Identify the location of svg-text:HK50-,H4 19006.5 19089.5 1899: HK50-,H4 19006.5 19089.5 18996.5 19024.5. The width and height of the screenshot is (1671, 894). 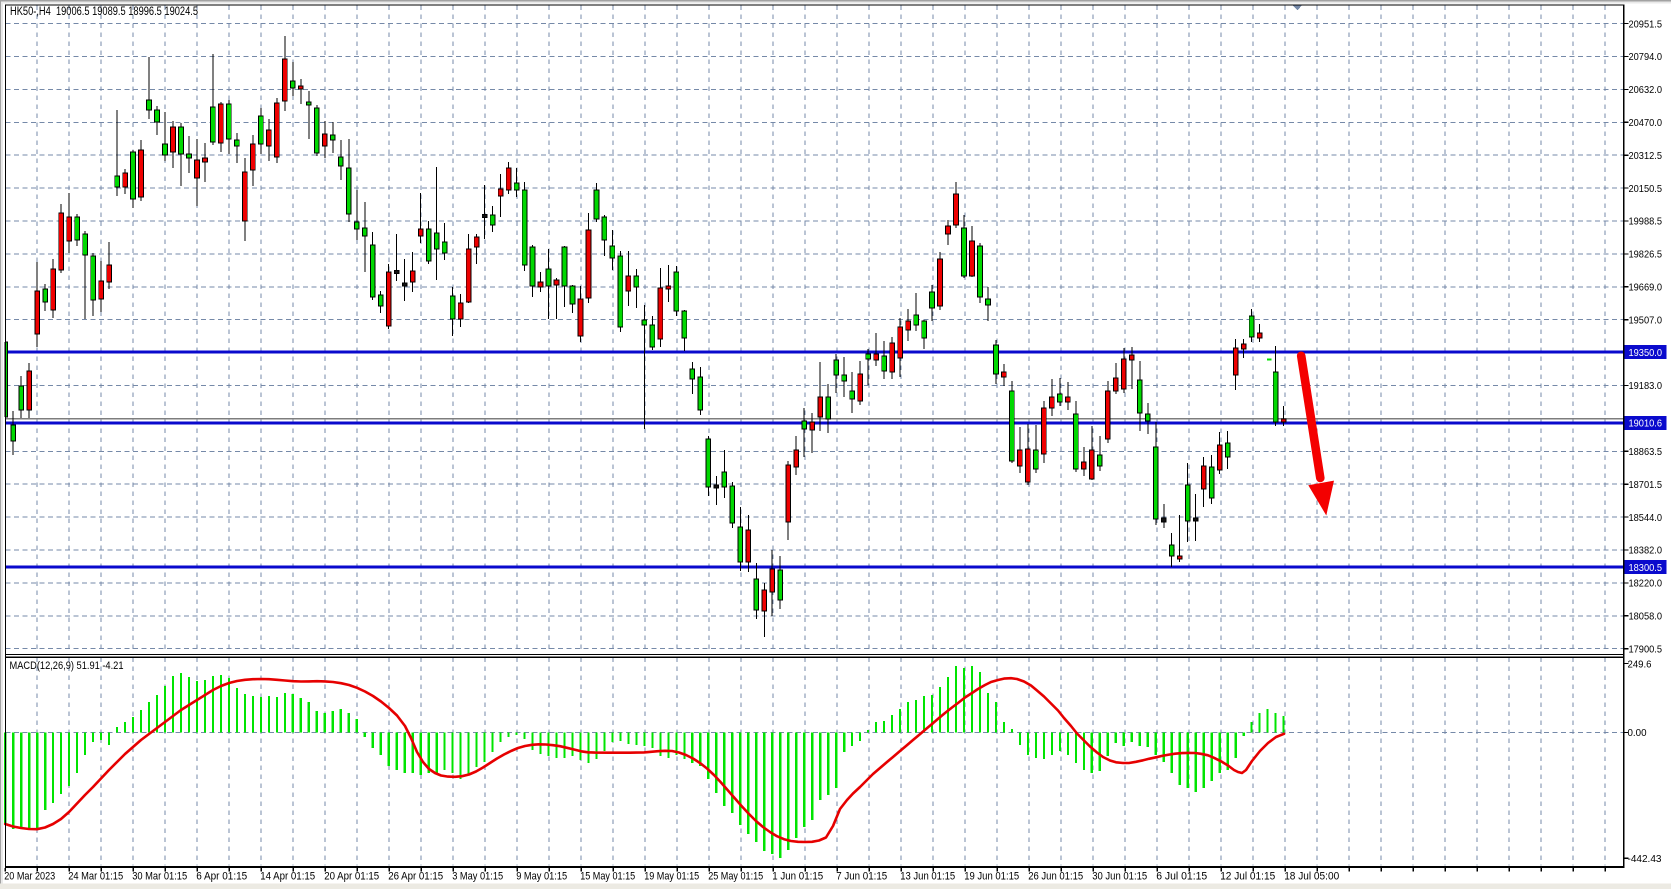
(104, 12).